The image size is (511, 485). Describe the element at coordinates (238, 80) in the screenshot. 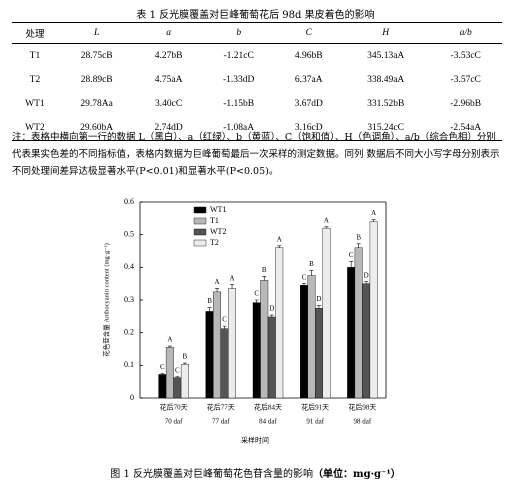

I see `table-cell: -1.33dD` at that location.